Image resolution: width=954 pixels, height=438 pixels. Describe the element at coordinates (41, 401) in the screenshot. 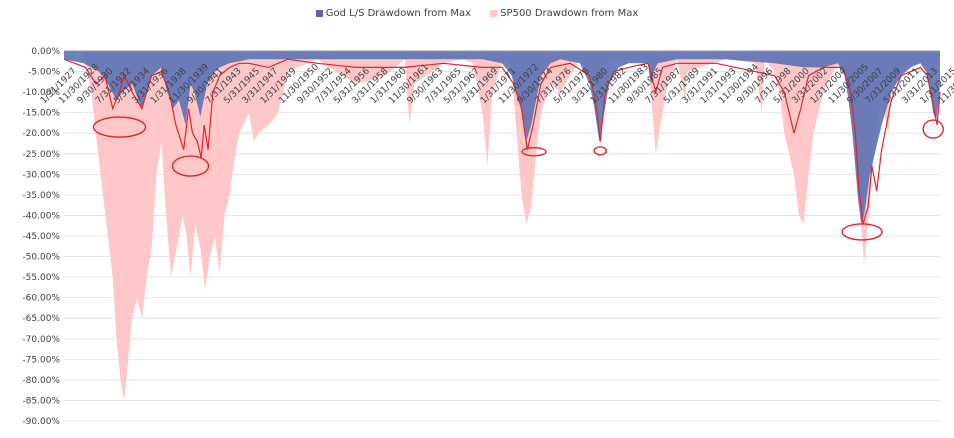

I see `y-tick-label: -85.00%` at that location.